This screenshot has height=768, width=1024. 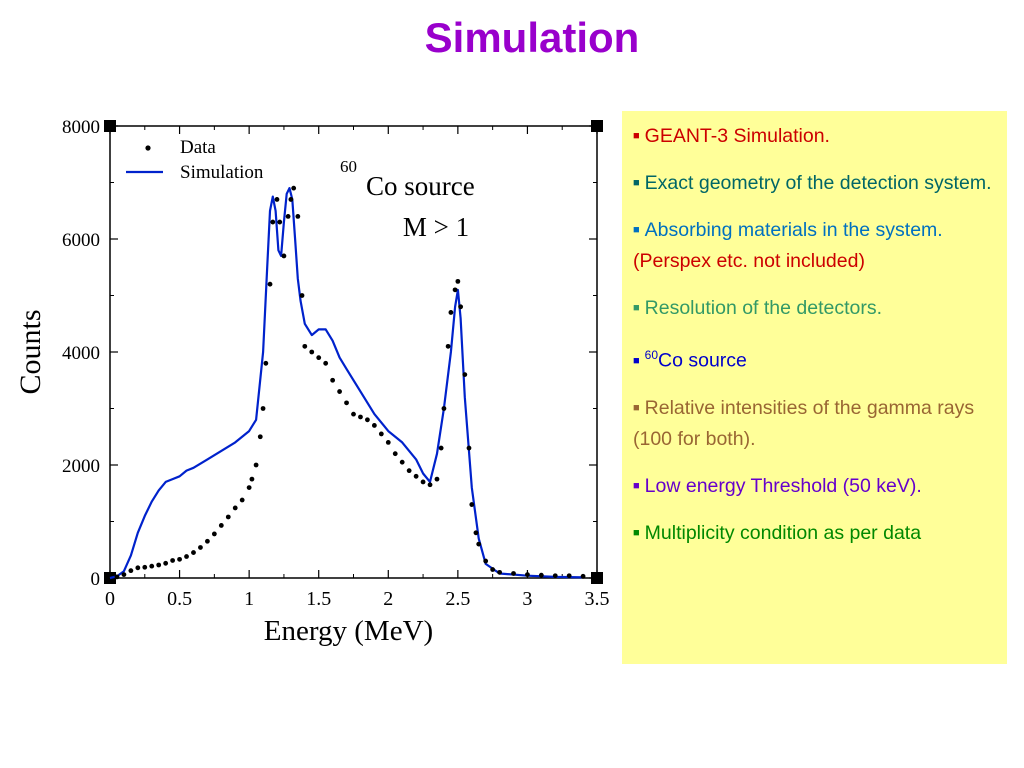 I want to click on note-superscript: 60, so click(x=651, y=355).